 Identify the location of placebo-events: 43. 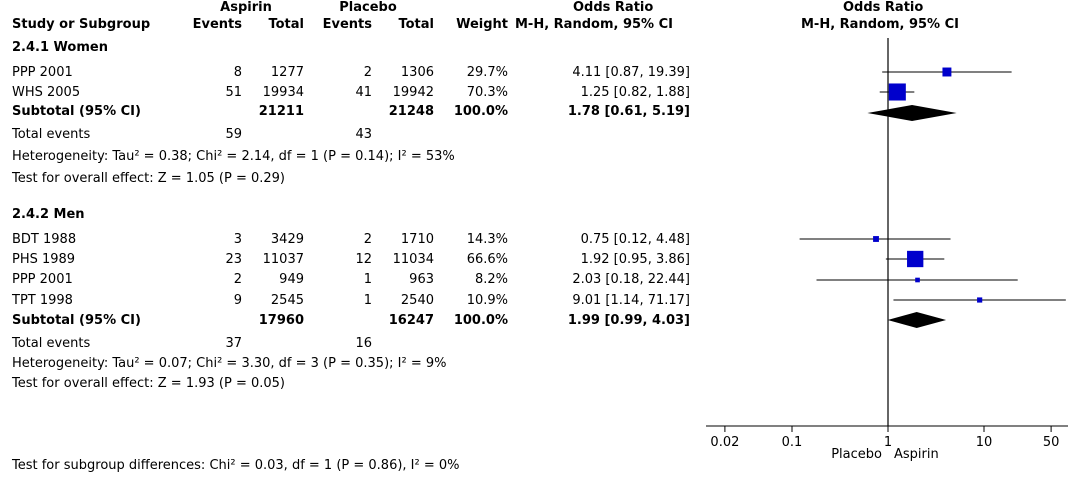
(363, 134).